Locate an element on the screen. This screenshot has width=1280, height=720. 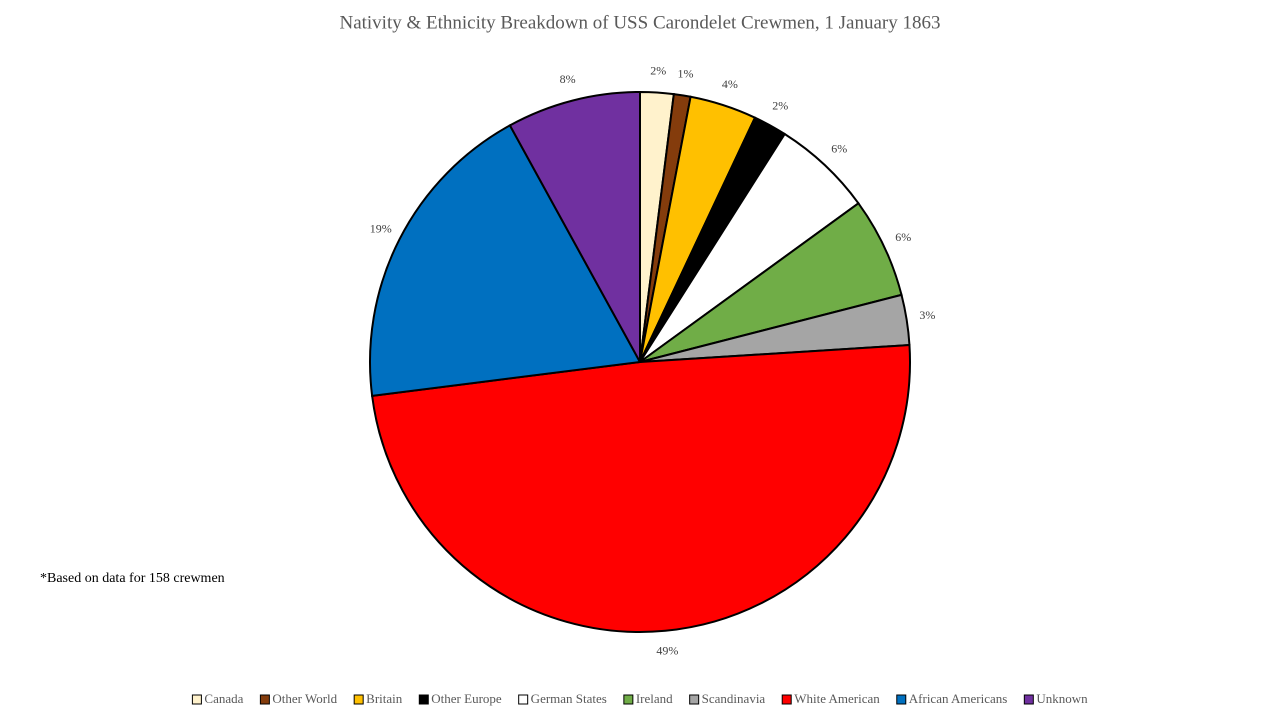
legend-label: Other World is located at coordinates (304, 698).